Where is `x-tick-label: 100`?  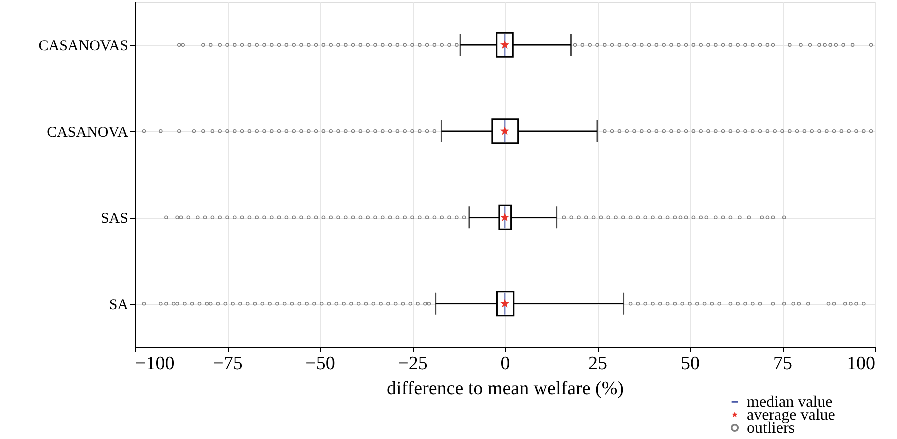
x-tick-label: 100 is located at coordinates (861, 364).